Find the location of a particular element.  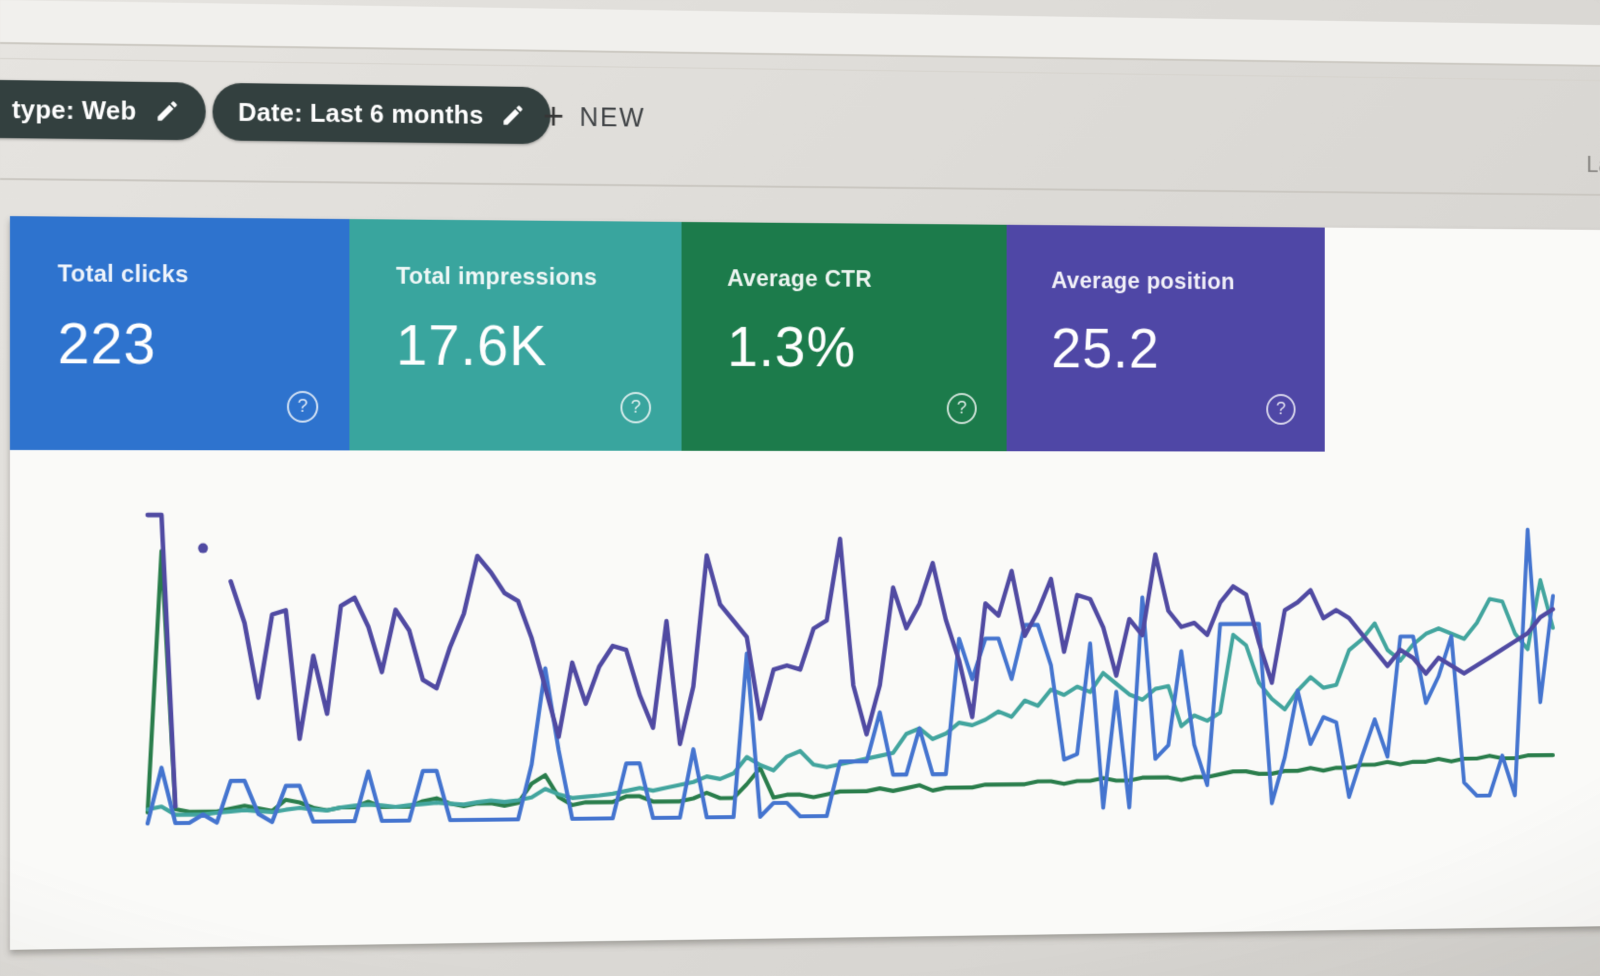

filter-chip-search-type: type: Web is located at coordinates (103, 110).